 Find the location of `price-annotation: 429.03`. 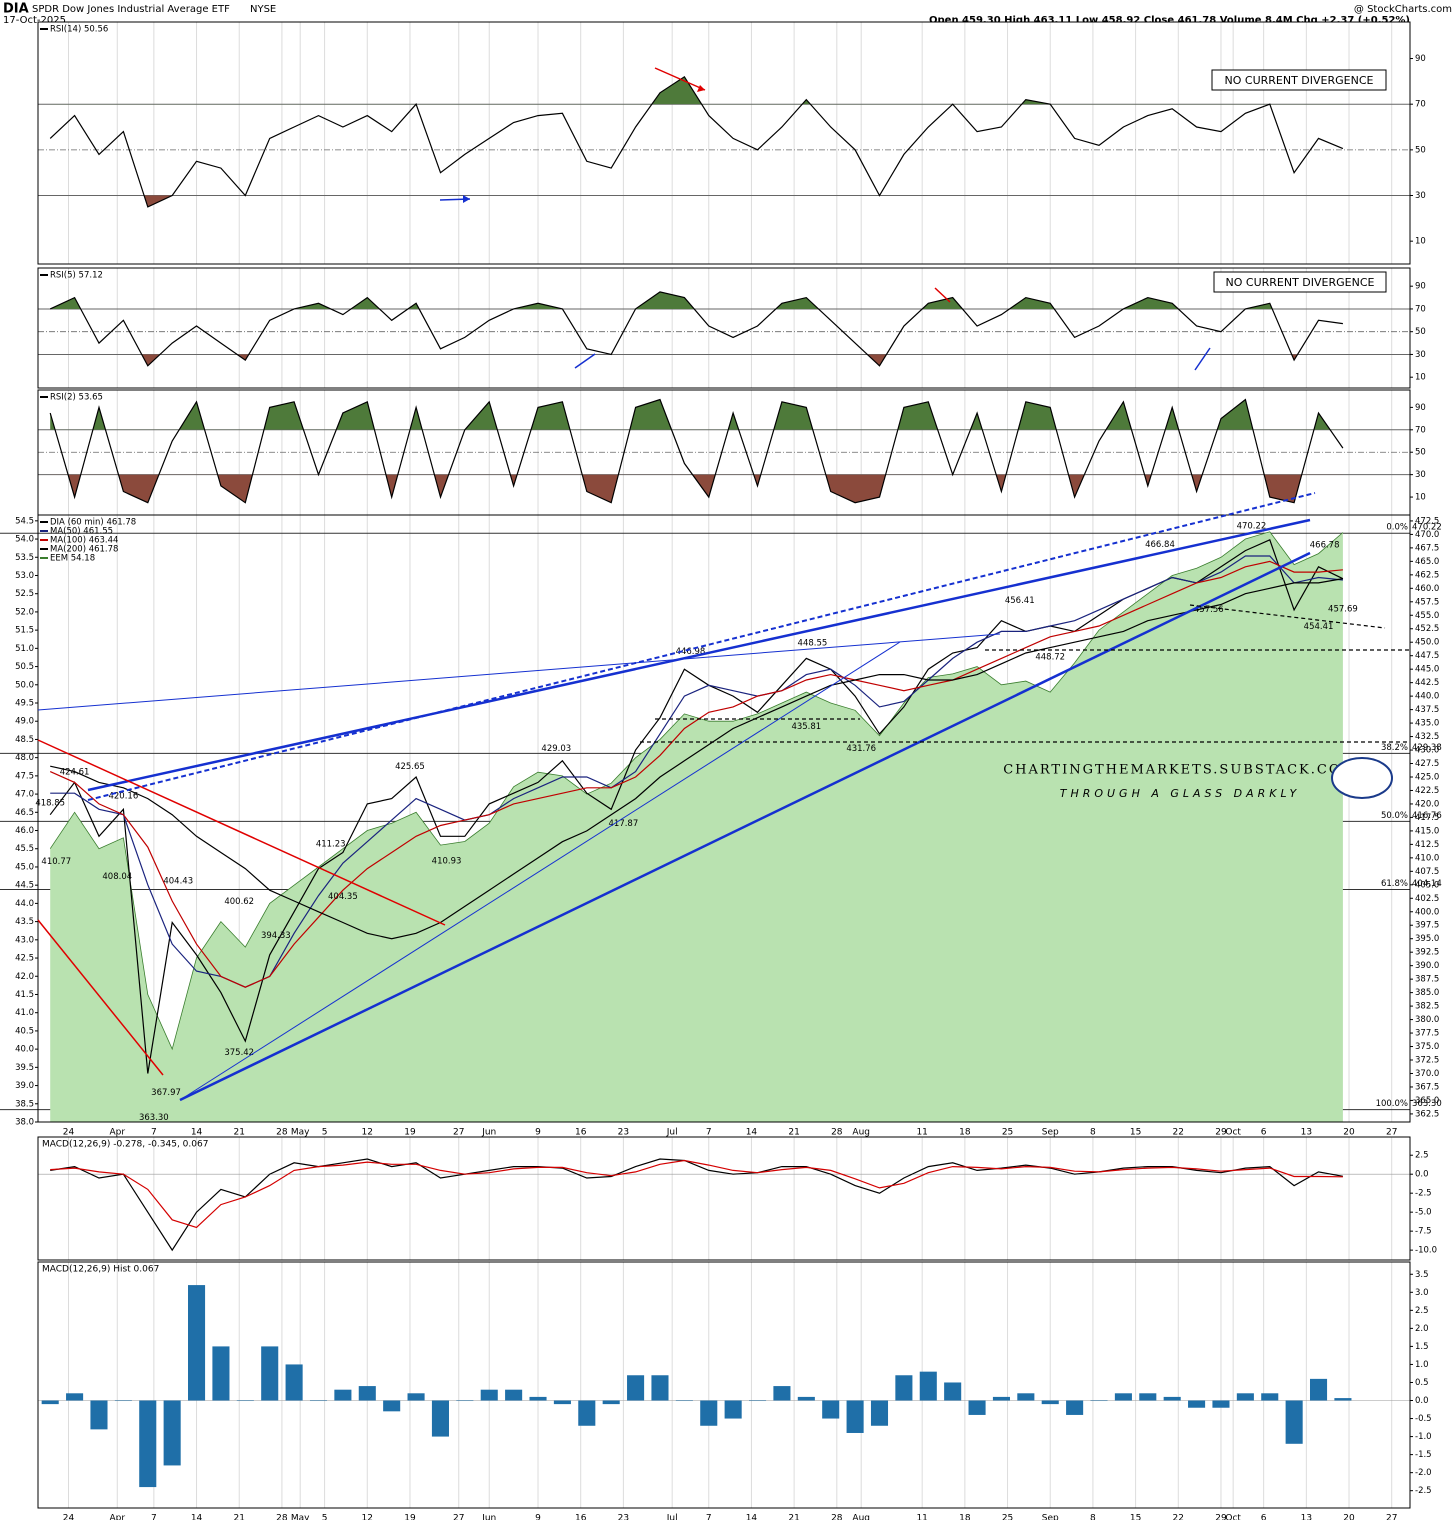

price-annotation: 429.03 is located at coordinates (556, 749).